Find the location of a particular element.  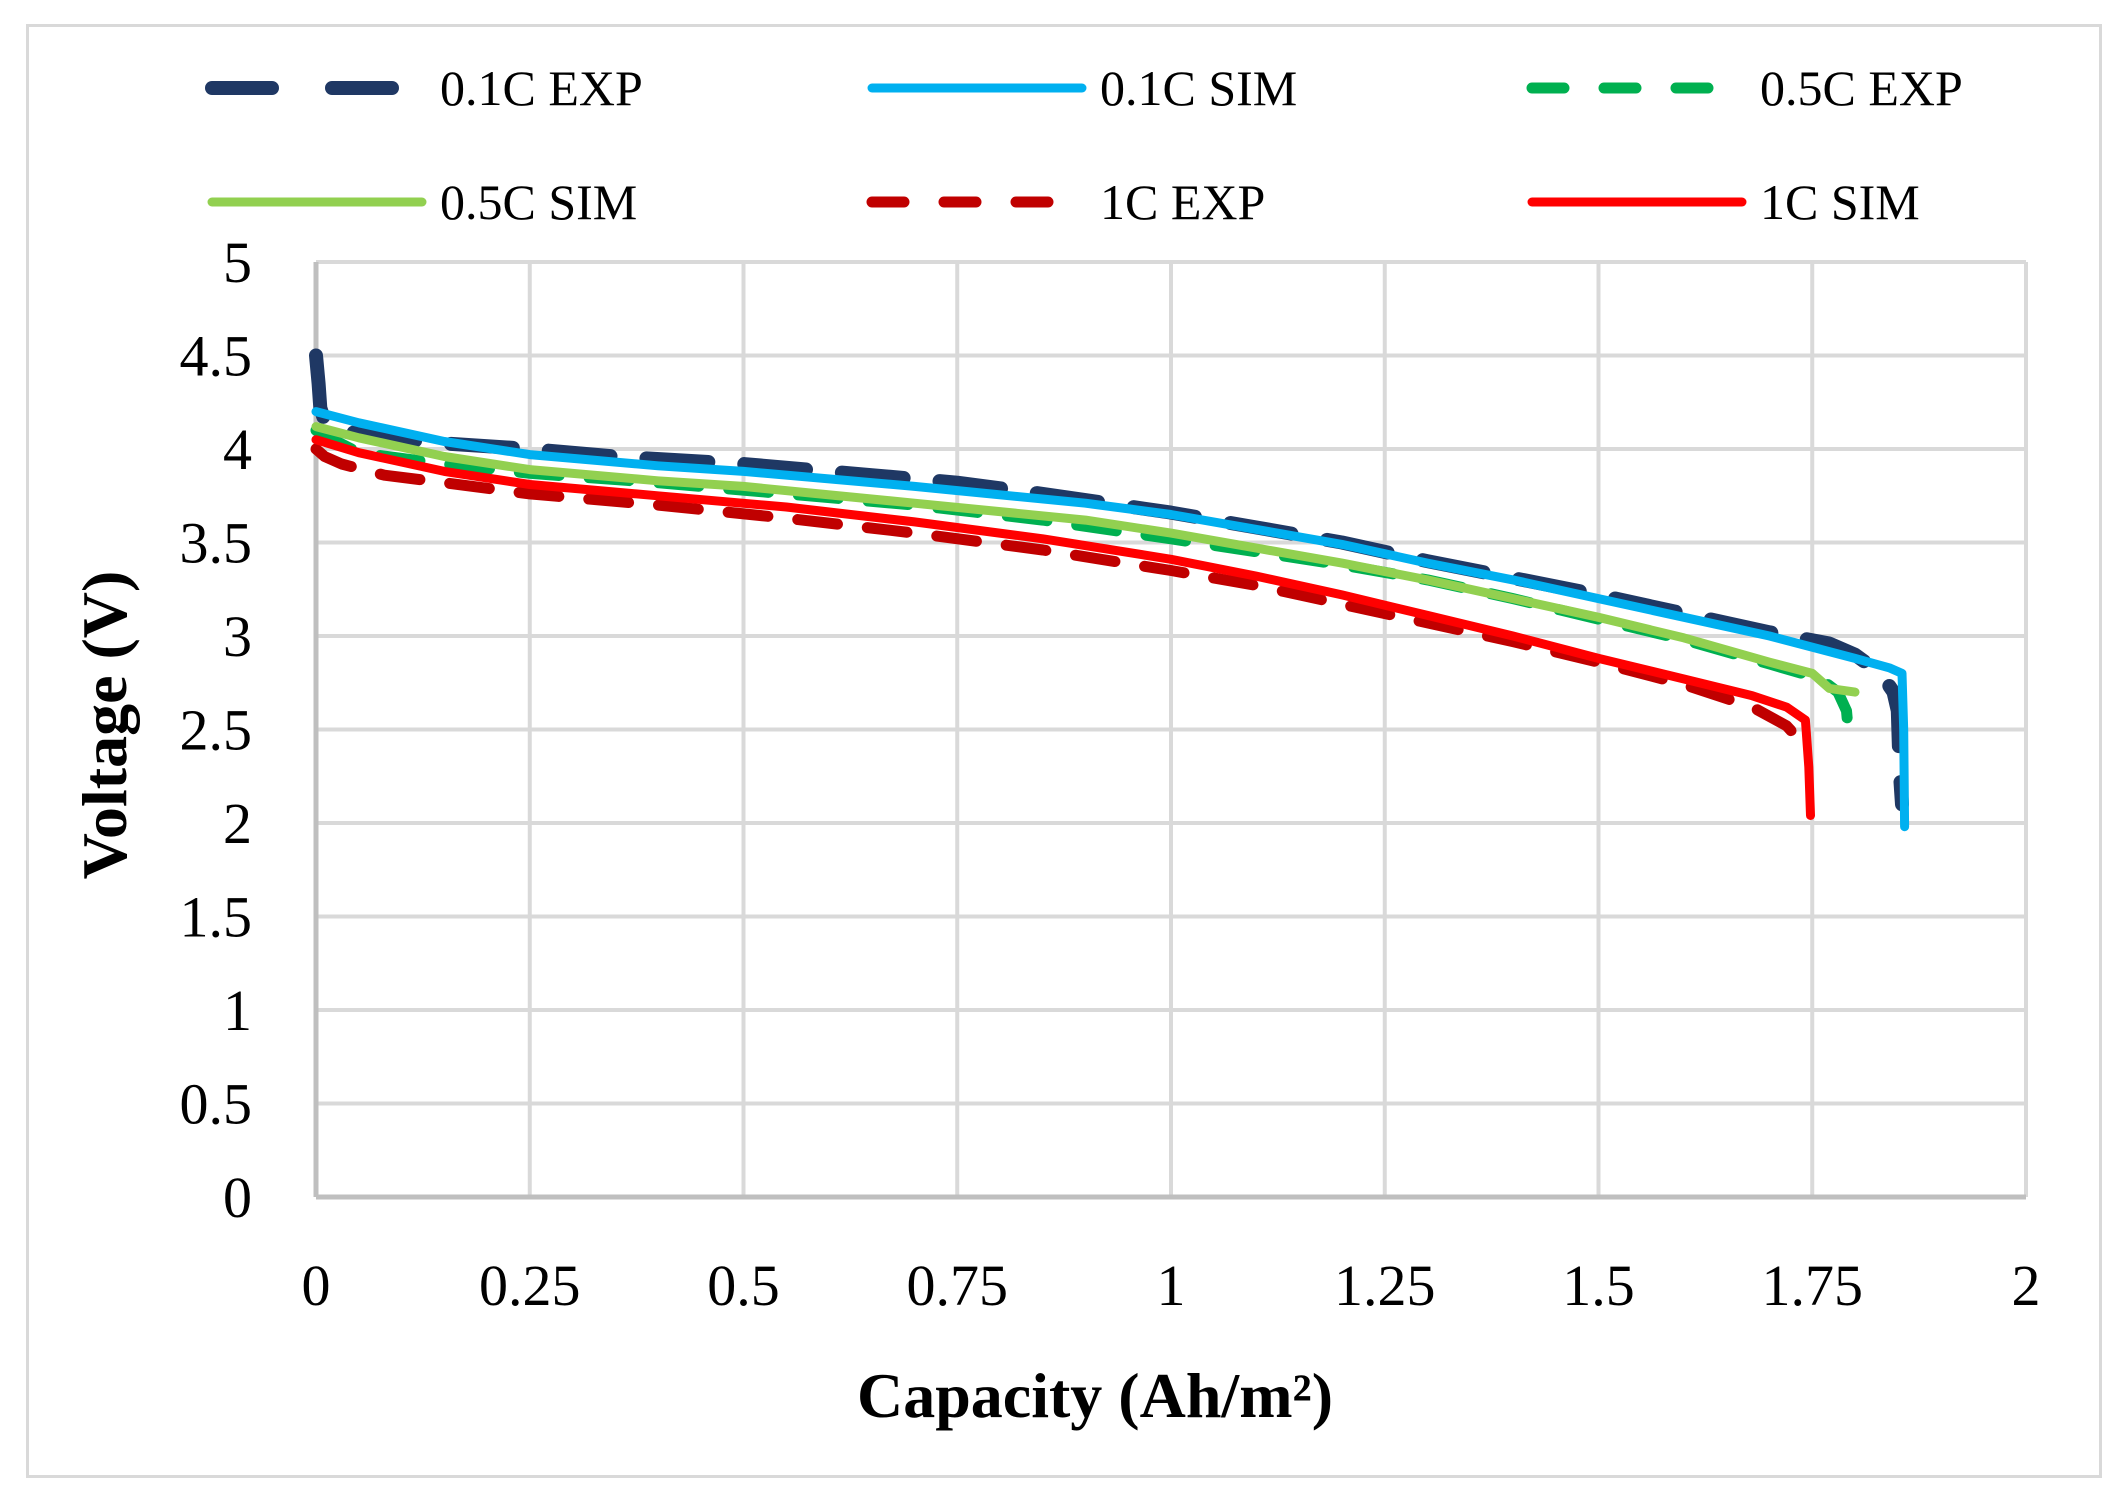

y-tick-label: 1 is located at coordinates (237, 1010).